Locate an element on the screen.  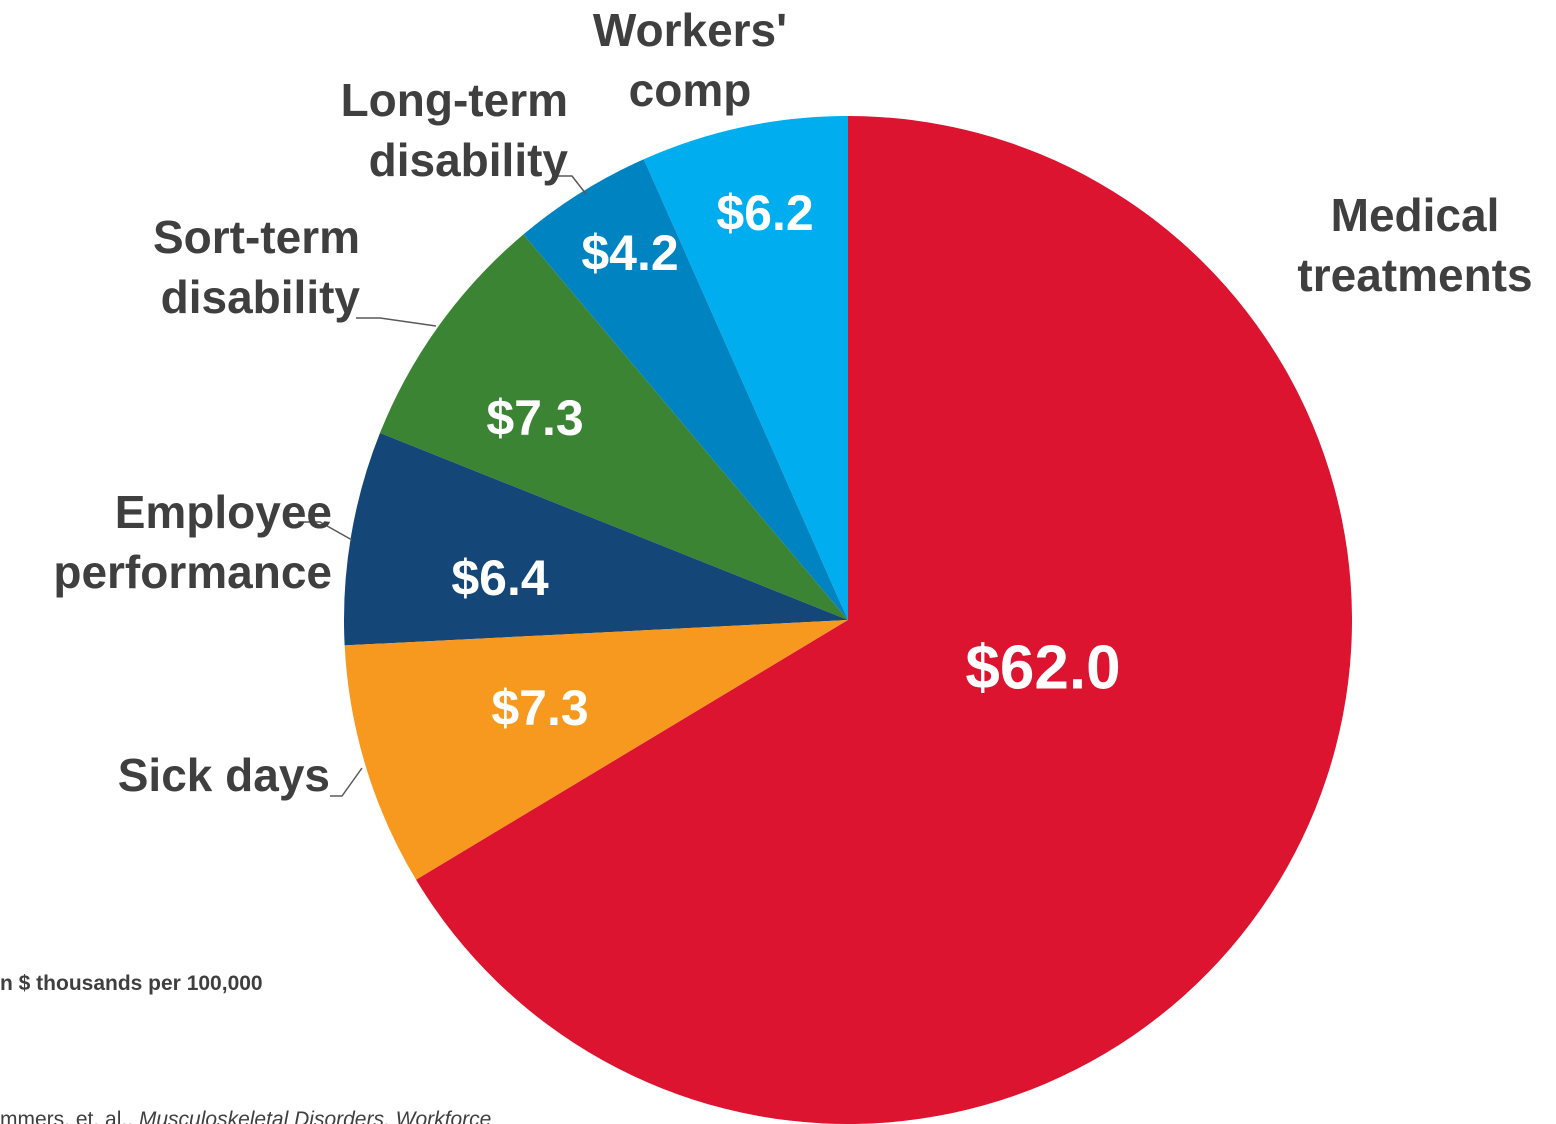
category-label: Medical treatments is located at coordinates (1415, 245).